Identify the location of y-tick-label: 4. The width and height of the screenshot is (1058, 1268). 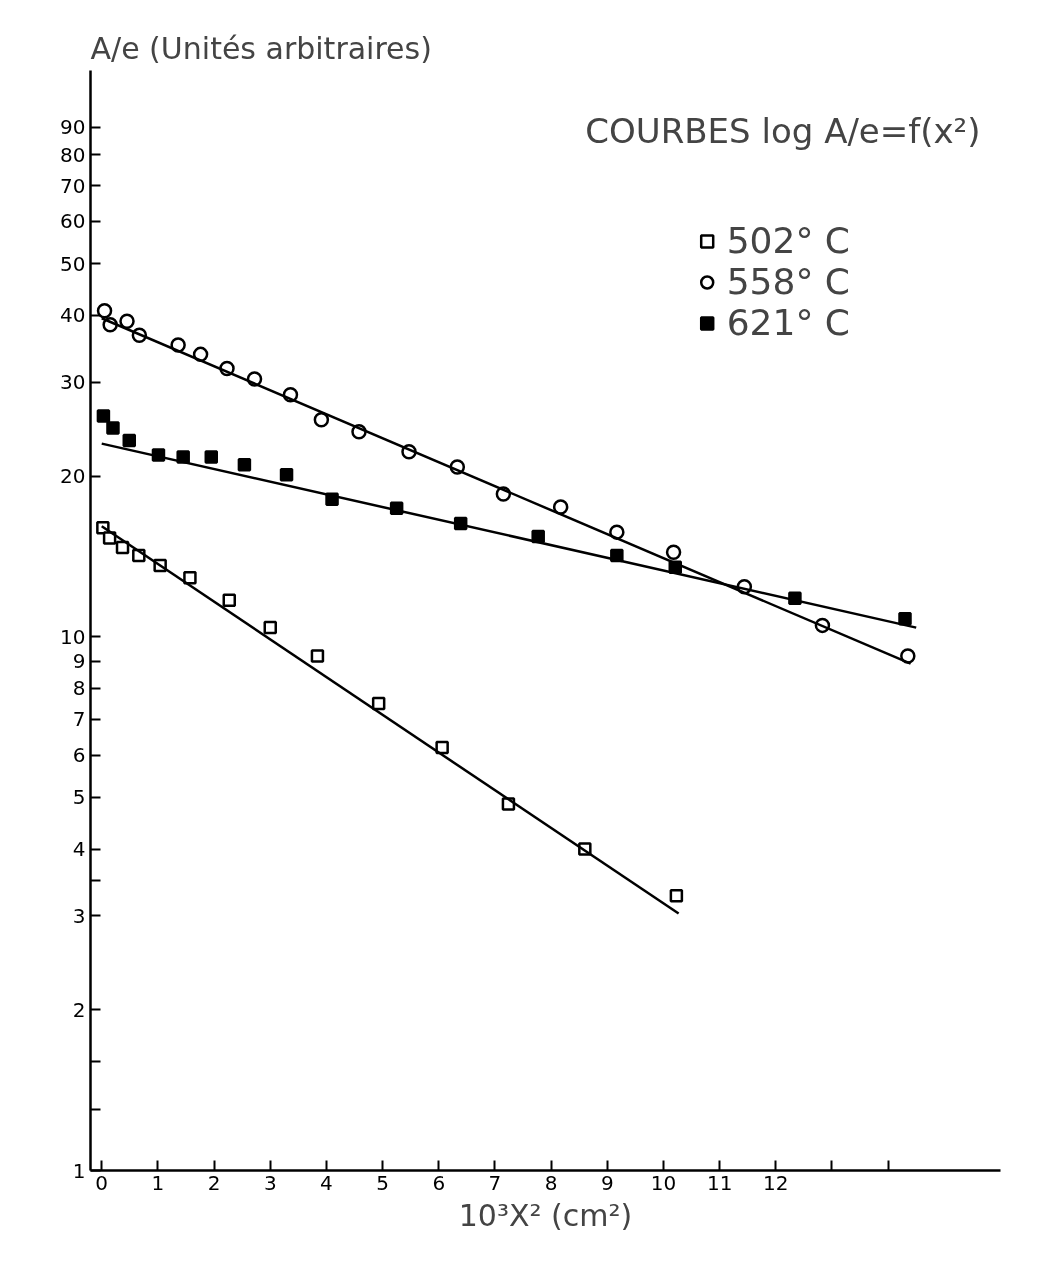
(79, 849).